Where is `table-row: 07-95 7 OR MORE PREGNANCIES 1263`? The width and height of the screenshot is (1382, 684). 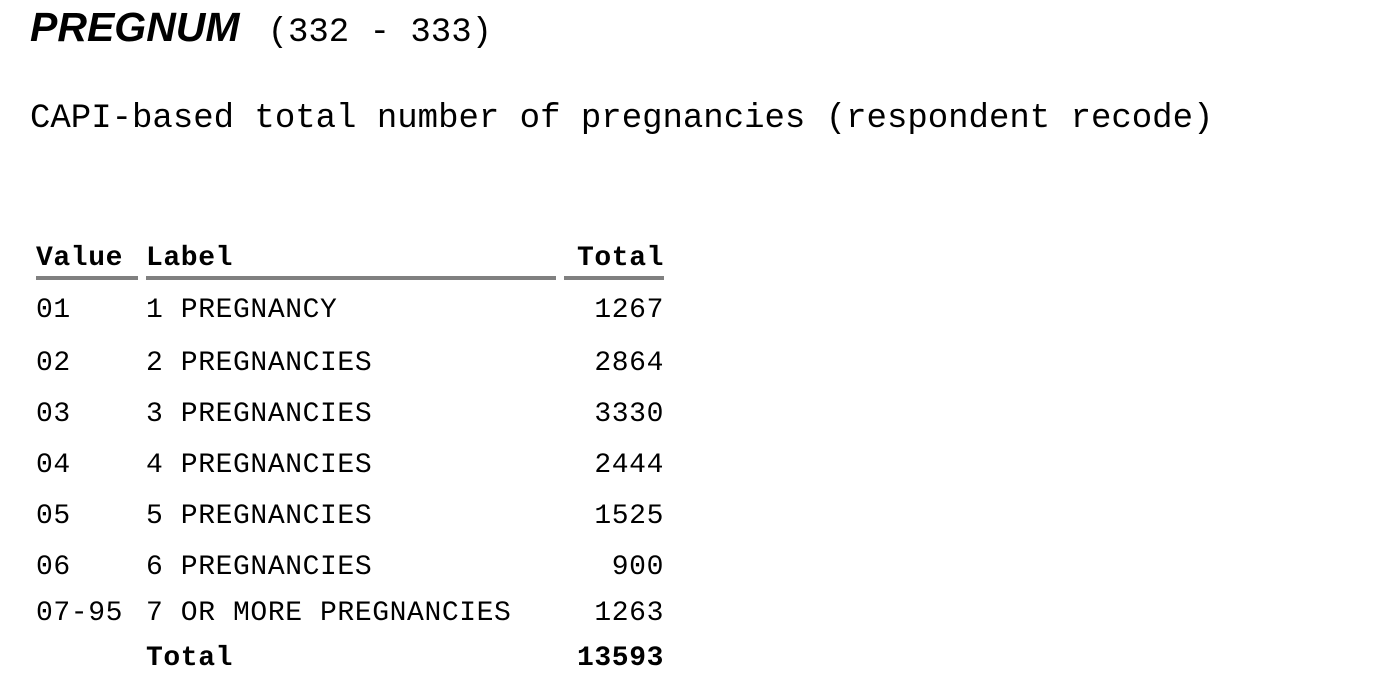
table-row: 07-95 7 OR MORE PREGNANCIES 1263 is located at coordinates (350, 613).